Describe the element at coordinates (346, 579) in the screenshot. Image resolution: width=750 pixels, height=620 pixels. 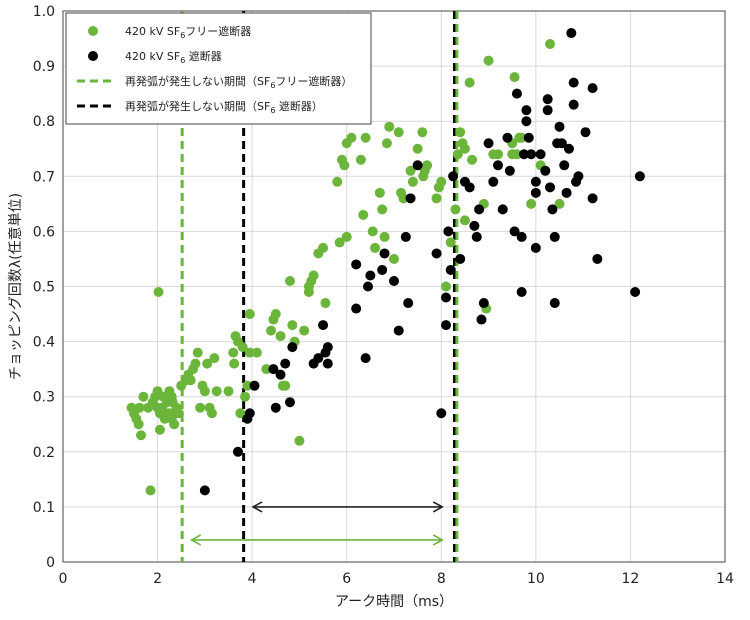
I see `x-tick-label: 6` at that location.